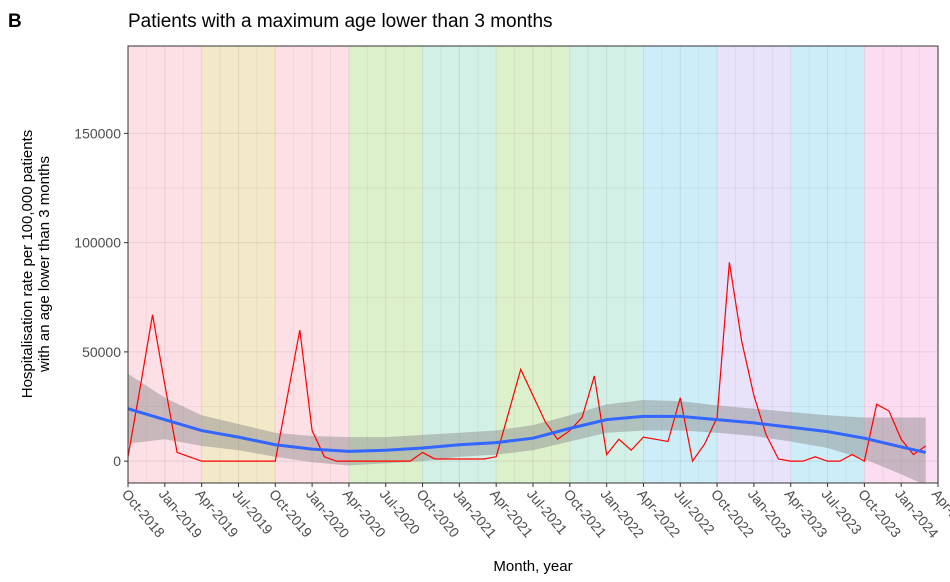 Image resolution: width=950 pixels, height=582 pixels. I want to click on y-tick-label: 0, so click(117, 461).